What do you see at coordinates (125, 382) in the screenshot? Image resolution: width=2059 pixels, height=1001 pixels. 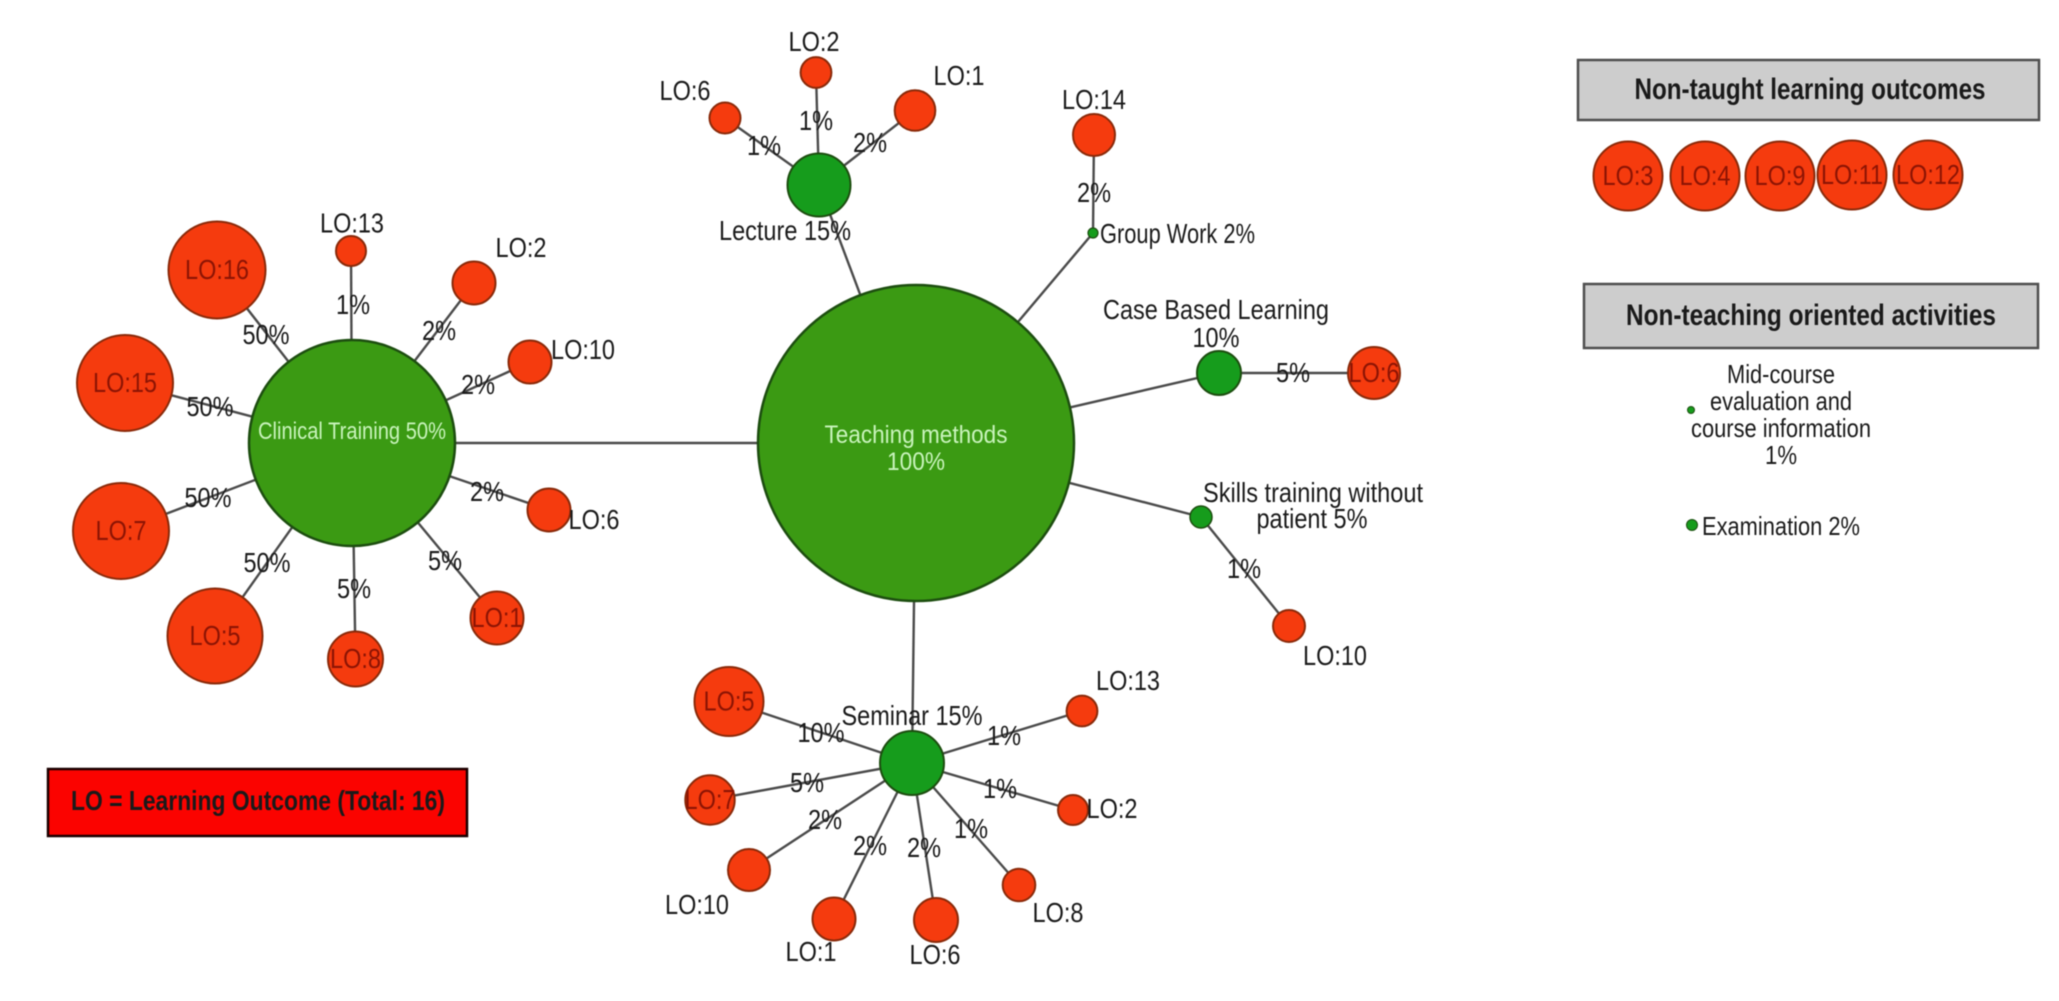 I see `svg-text: LO:15` at bounding box center [125, 382].